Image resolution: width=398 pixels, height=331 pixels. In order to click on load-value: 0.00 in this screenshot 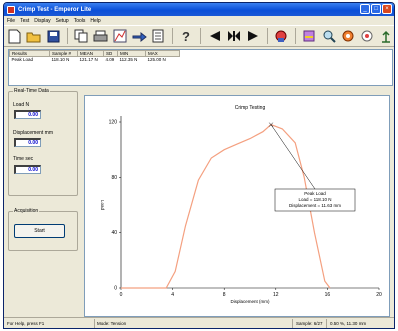, I will do `click(27, 114)`.